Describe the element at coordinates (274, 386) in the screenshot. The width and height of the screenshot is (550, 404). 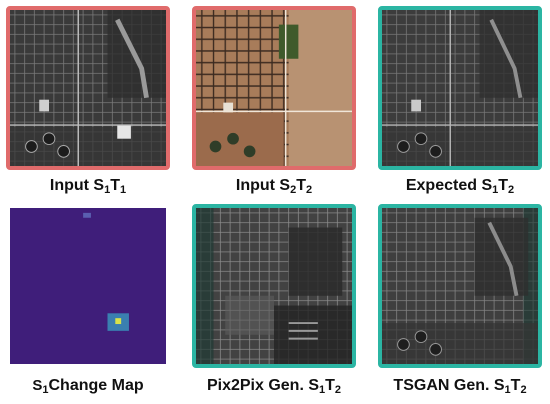
I see `caption-pix2pix: Pix2Pix Gen. S1T2` at that location.